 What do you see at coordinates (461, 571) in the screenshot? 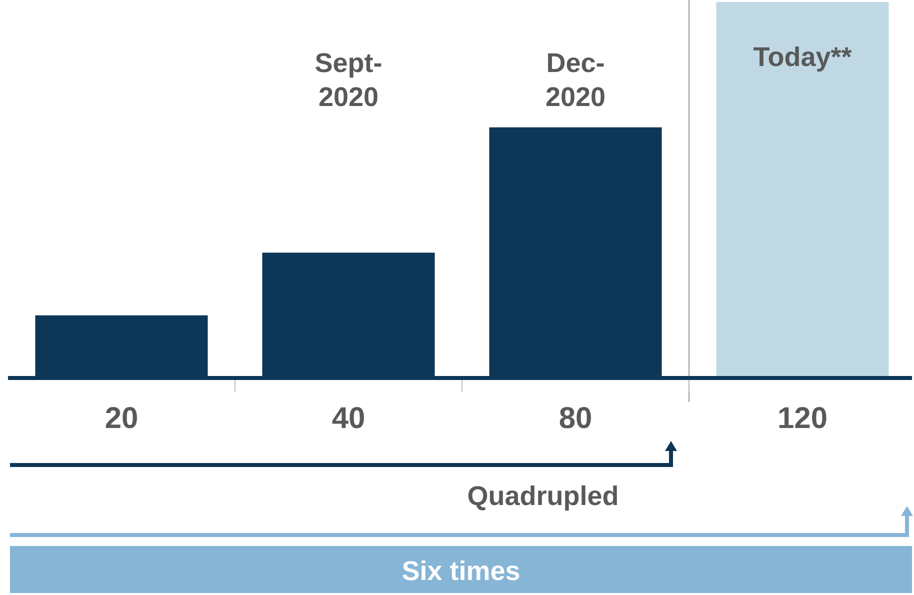
I see `text: Six times` at bounding box center [461, 571].